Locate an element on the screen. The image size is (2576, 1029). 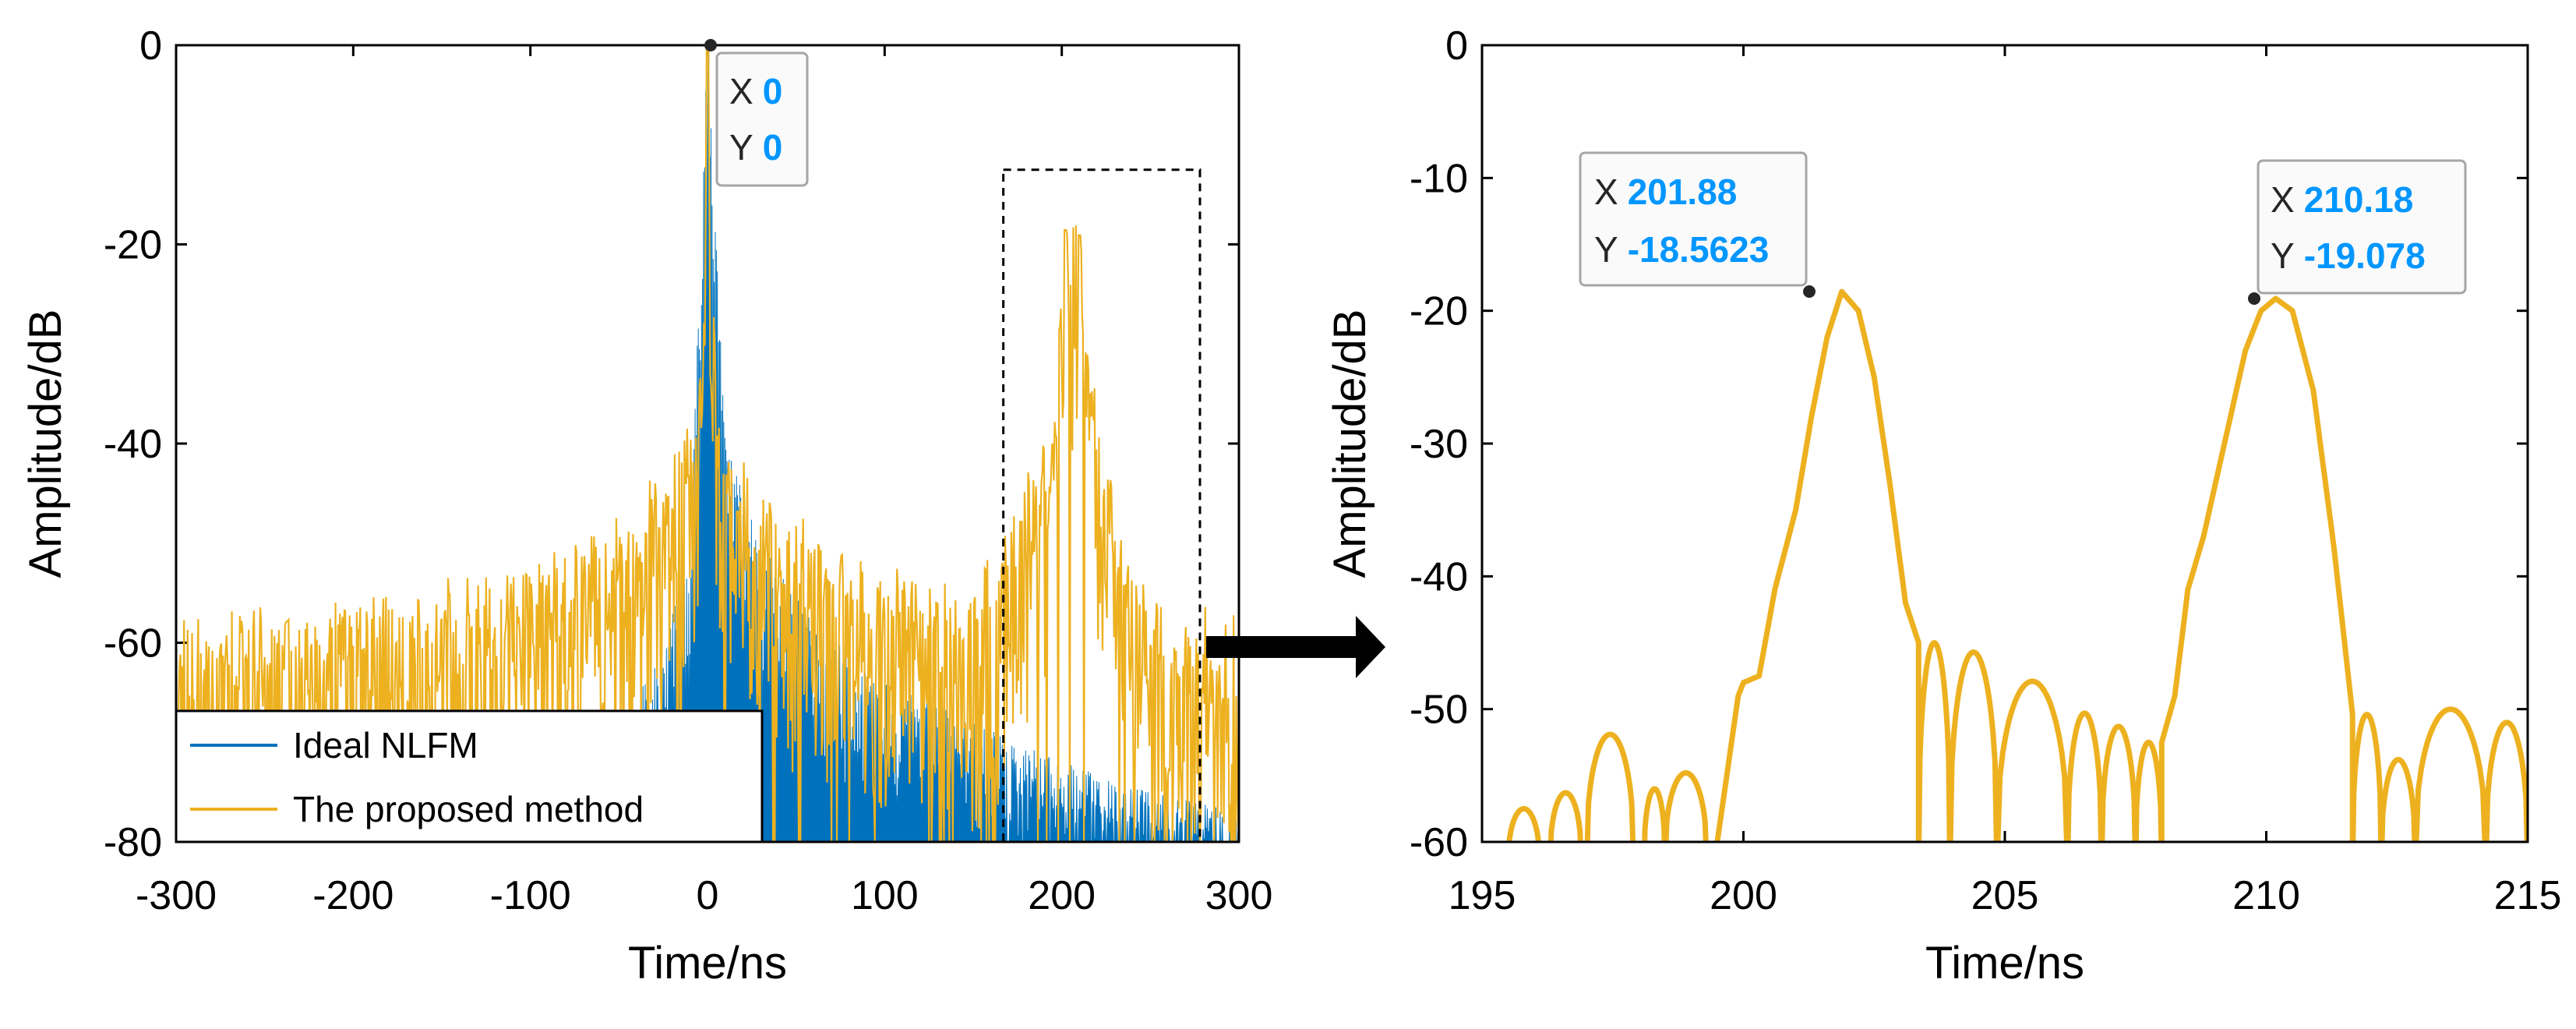
right-y-tick-label: -10 is located at coordinates (1439, 178).